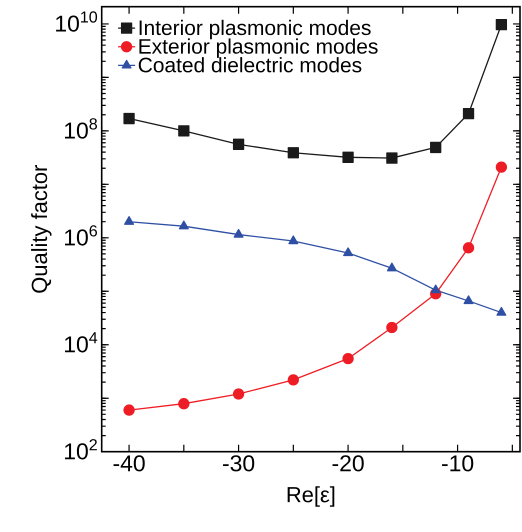 This screenshot has width=522, height=532. What do you see at coordinates (238, 463) in the screenshot?
I see `x-tick-label: -30` at bounding box center [238, 463].